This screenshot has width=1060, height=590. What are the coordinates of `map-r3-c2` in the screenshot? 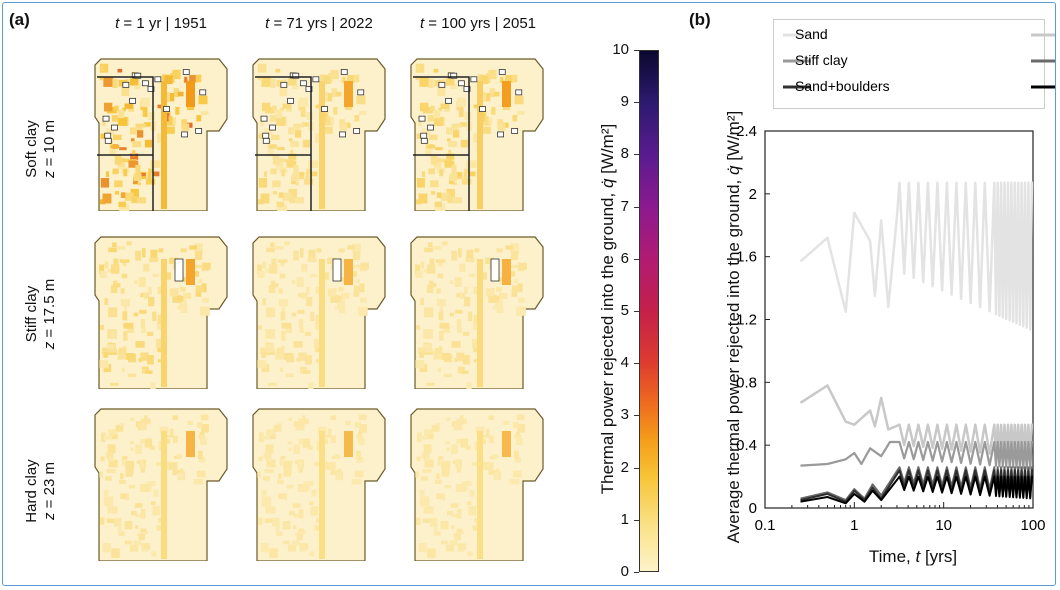 It's located at (319, 484).